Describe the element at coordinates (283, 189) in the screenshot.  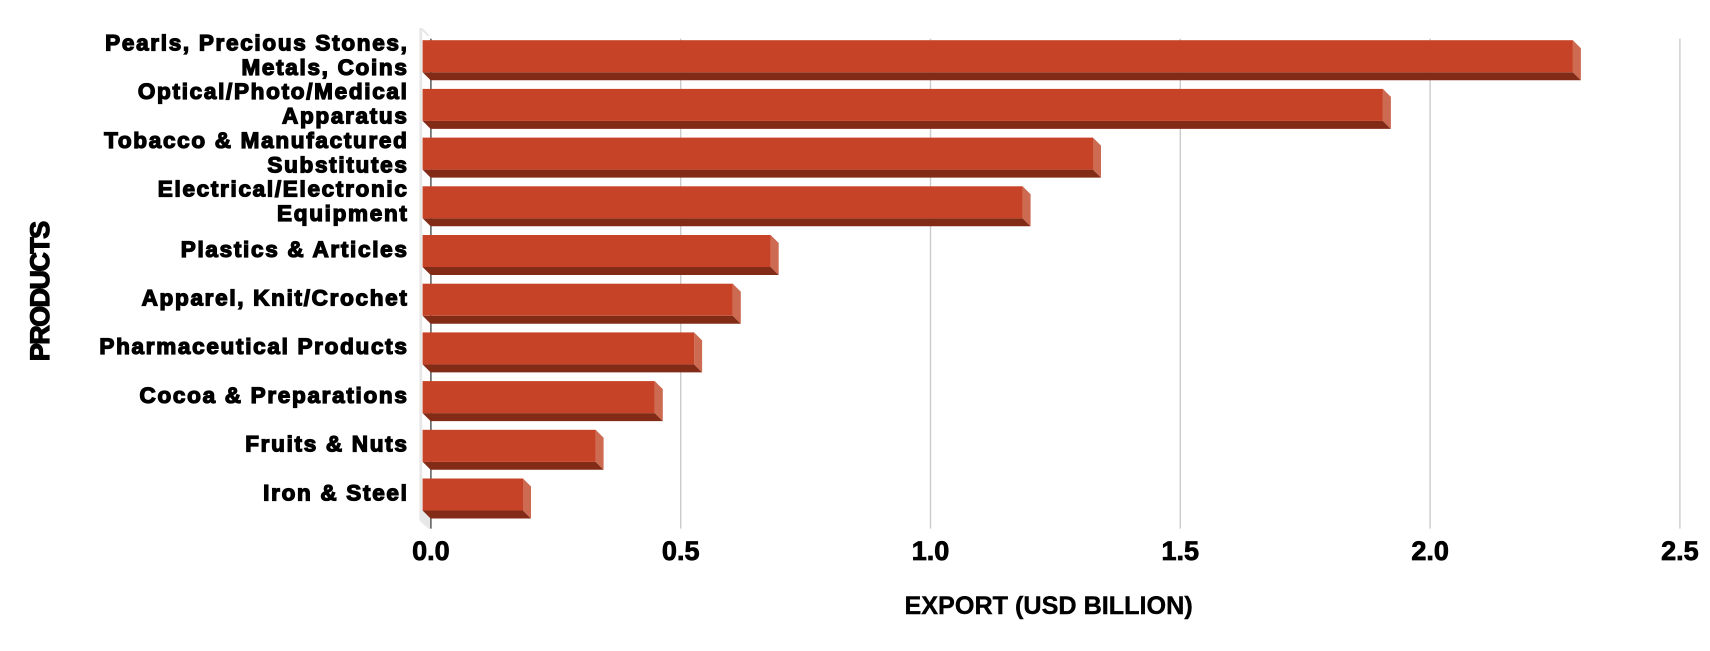
I see `svg-text: Electrical/Electronic` at that location.